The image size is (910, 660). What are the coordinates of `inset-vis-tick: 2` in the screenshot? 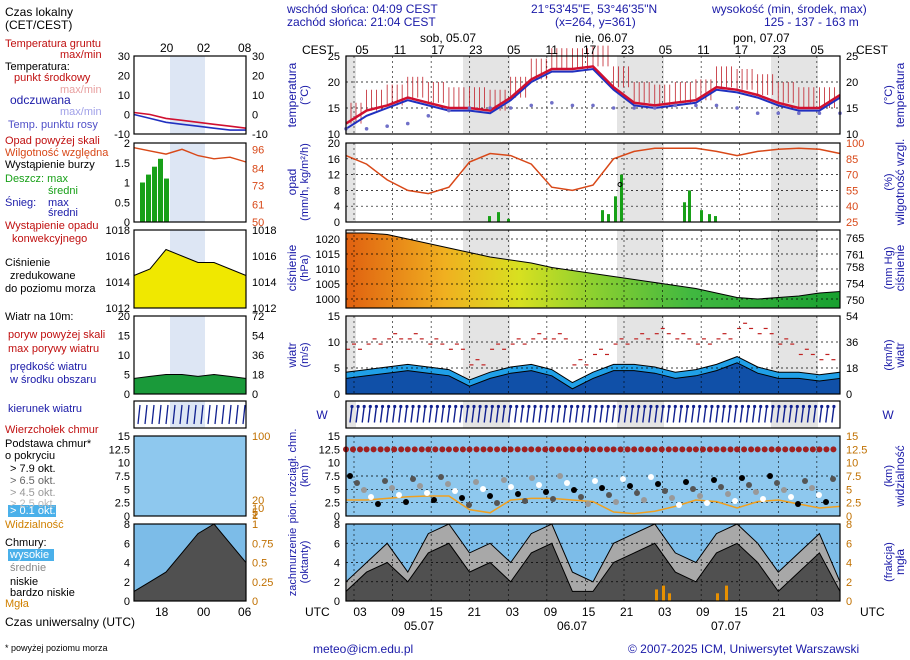 It's located at (255, 515).